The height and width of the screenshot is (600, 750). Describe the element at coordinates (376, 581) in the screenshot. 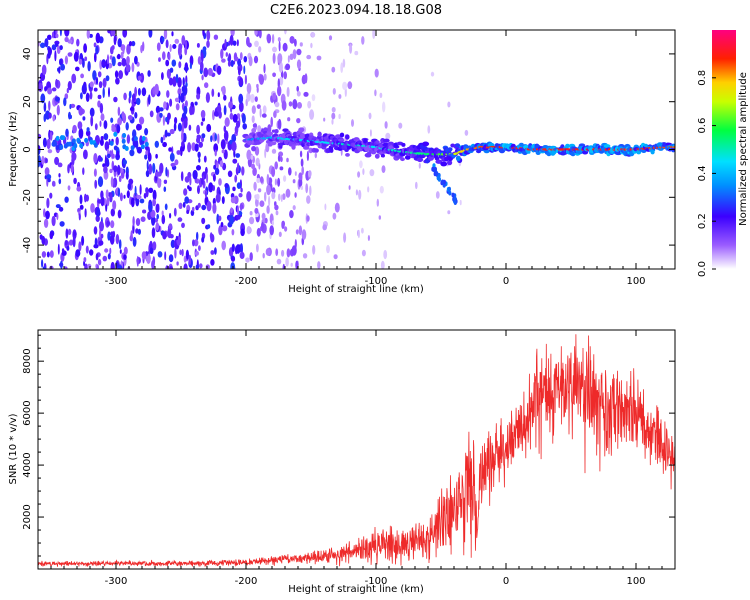

I see `x-tick-label: -100` at that location.